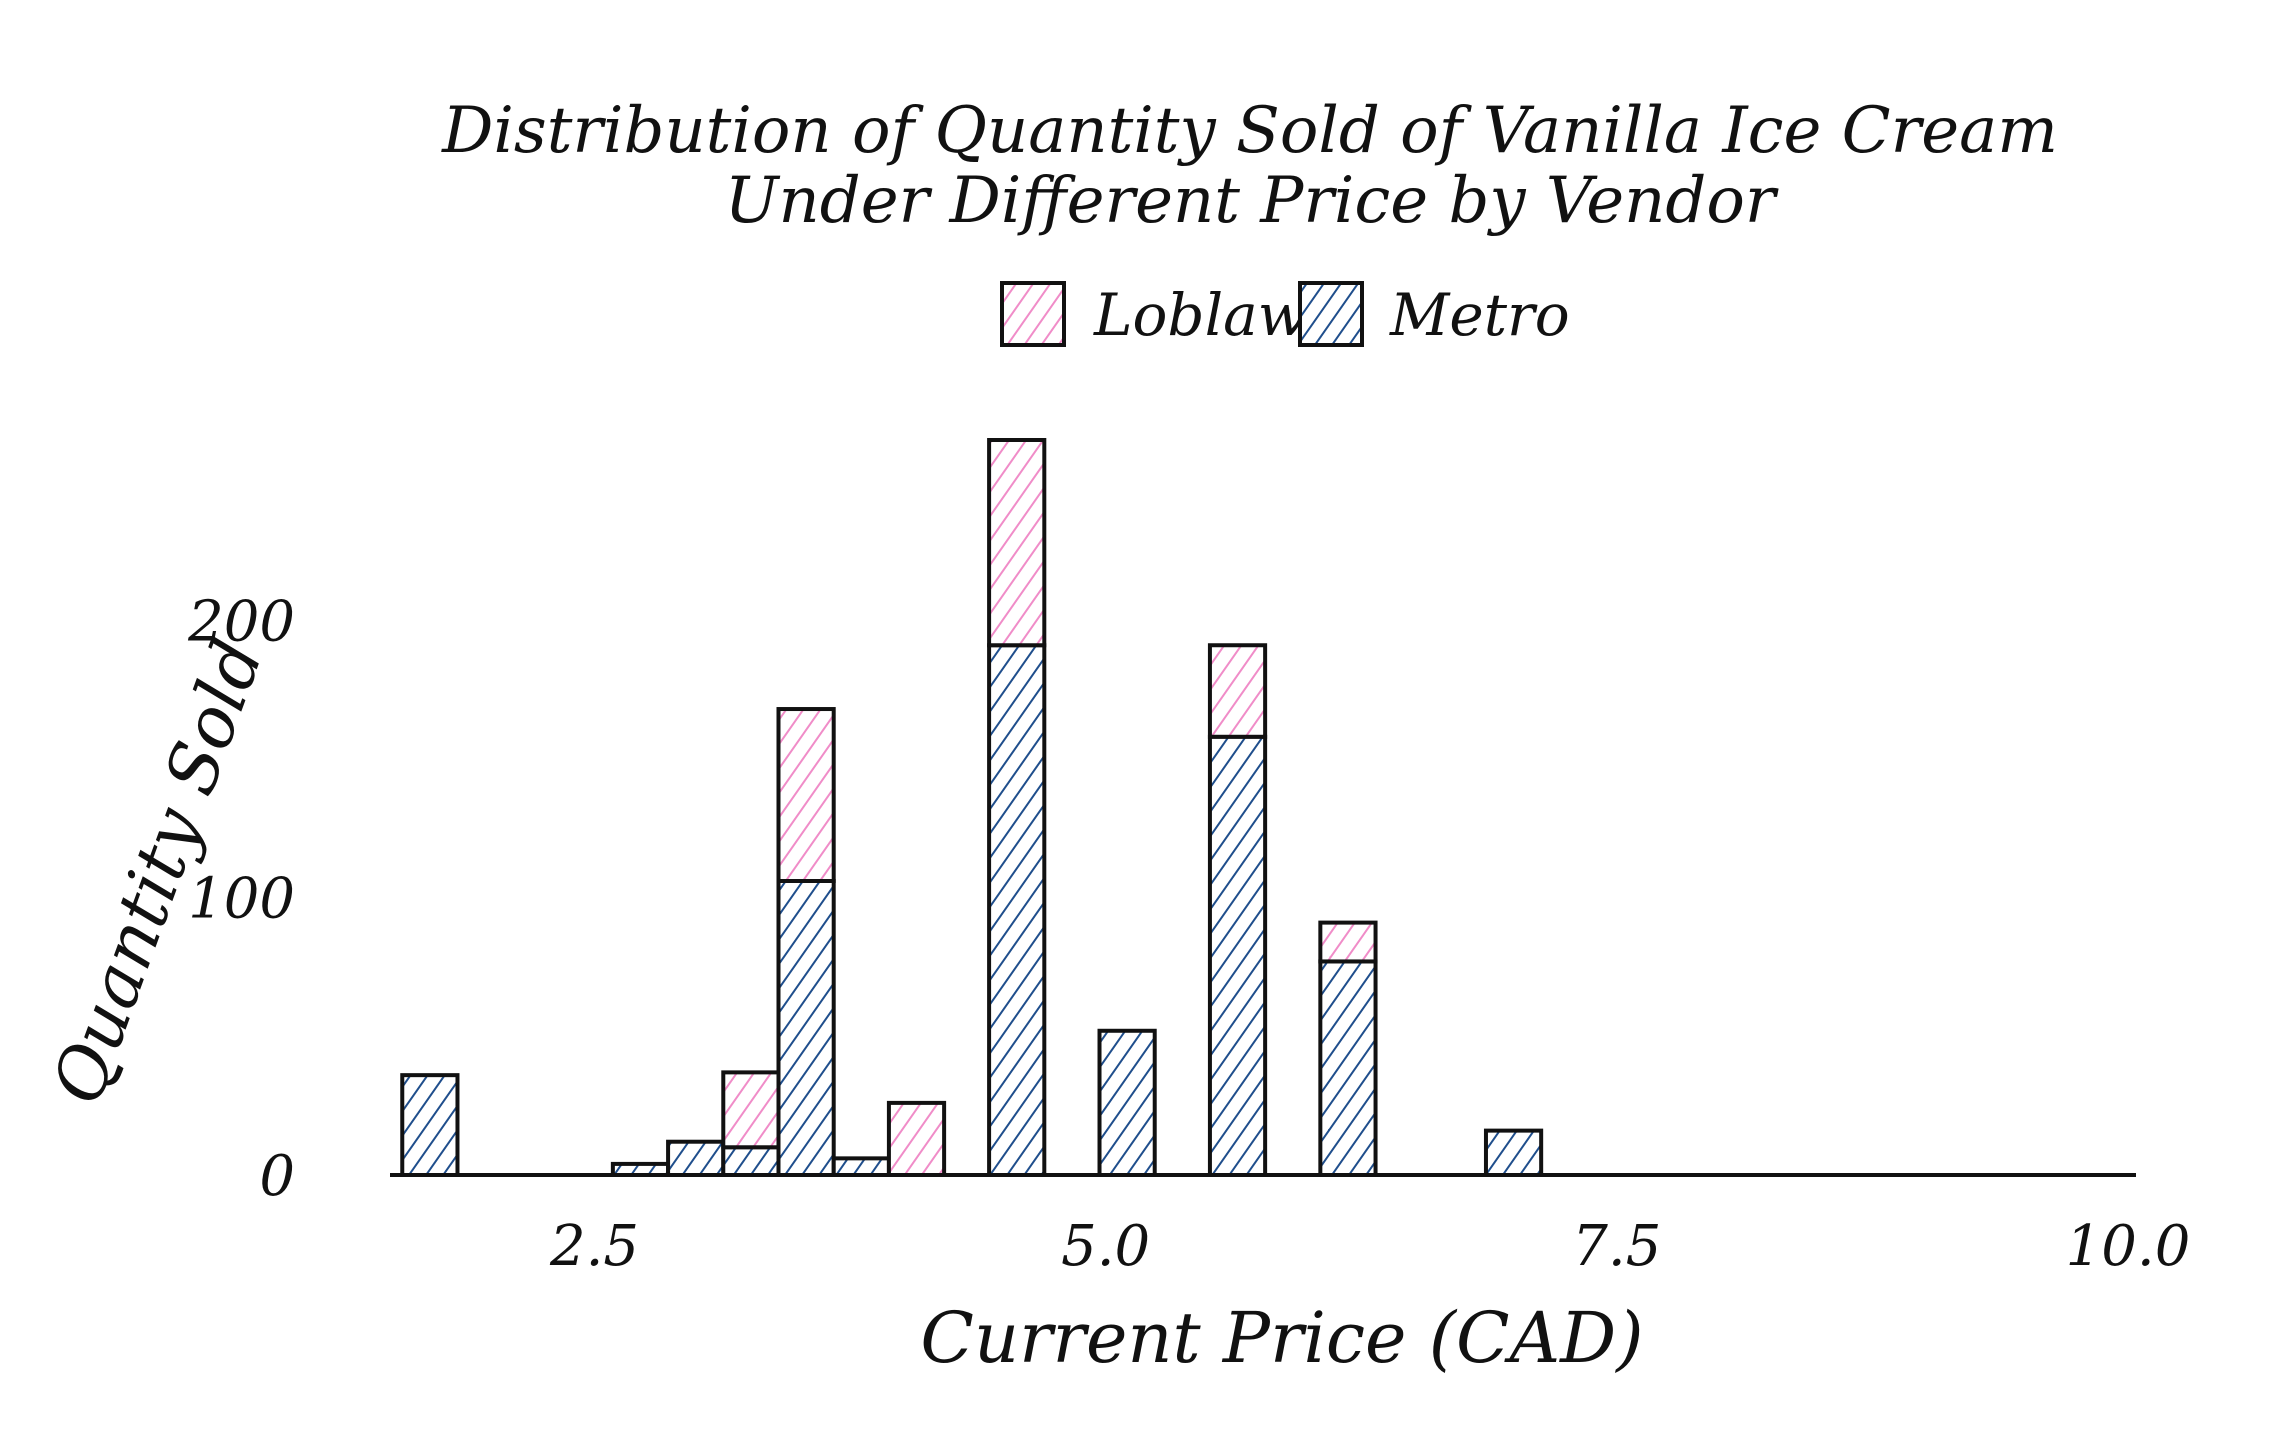 The width and height of the screenshot is (2278, 1440). I want to click on legend-label-metro: Metro, so click(1479, 315).